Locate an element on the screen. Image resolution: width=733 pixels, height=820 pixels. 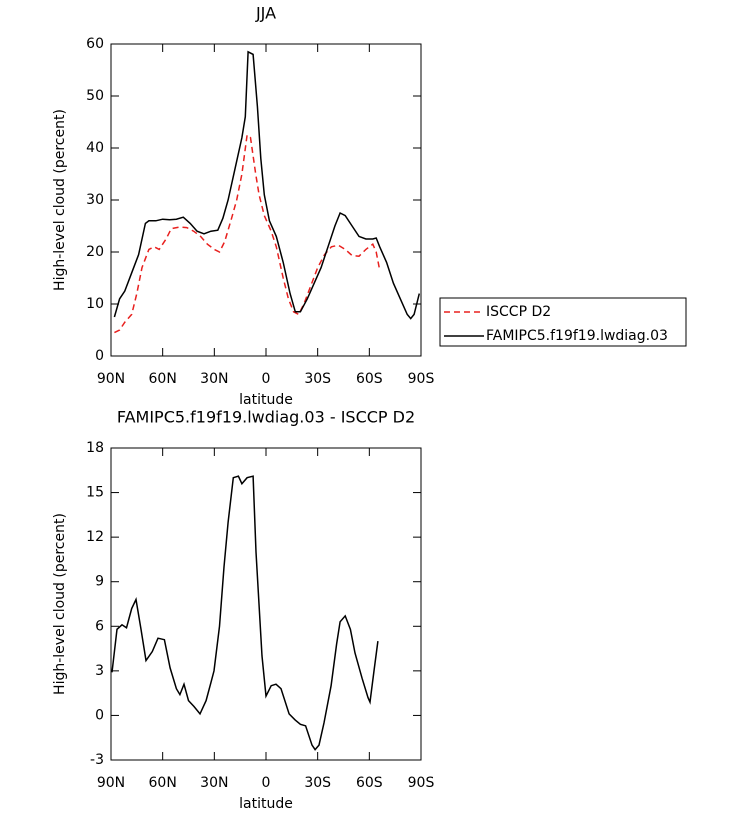
y-tick-label: 20 is located at coordinates (95, 252).